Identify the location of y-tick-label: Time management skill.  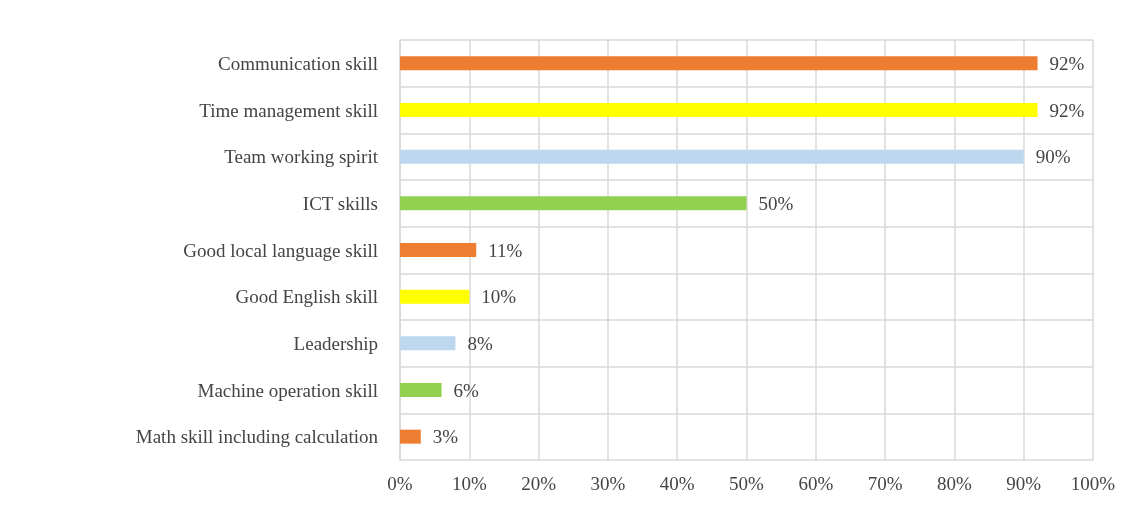
(288, 110).